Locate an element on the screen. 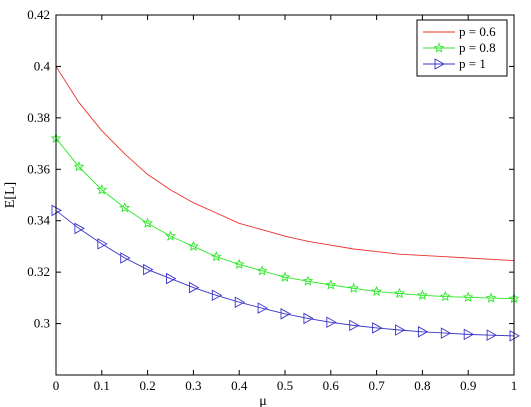 The height and width of the screenshot is (407, 531). x-tick-label: 0 is located at coordinates (56, 385).